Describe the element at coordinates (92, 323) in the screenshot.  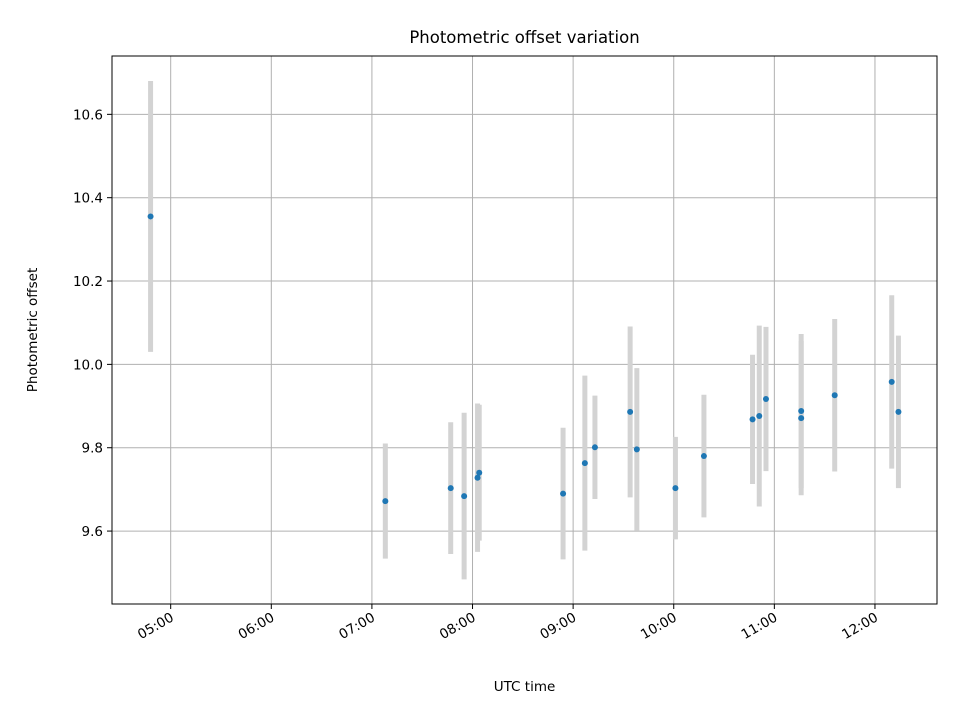
I see `y-axis: 9.6 9.8 10.0 10.2 10.4 10.6` at that location.